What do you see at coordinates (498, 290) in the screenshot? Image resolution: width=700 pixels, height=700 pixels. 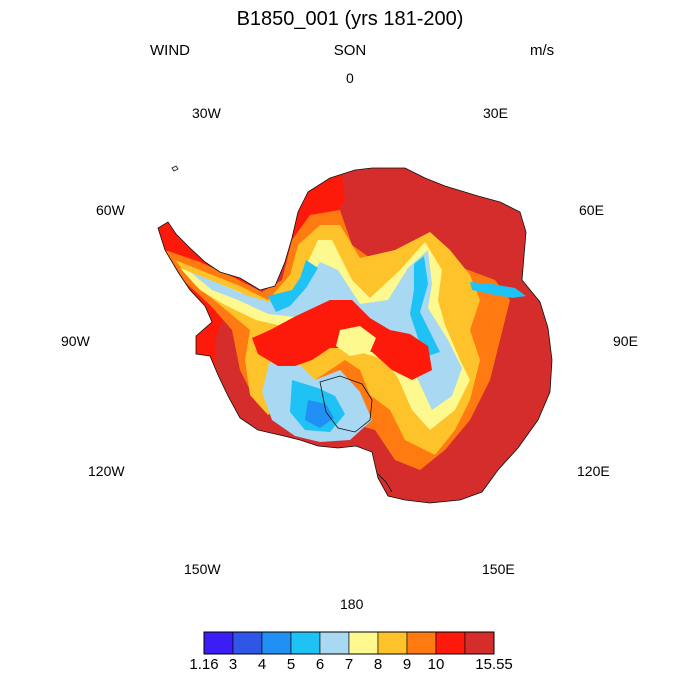 I see `wind-band-amery` at bounding box center [498, 290].